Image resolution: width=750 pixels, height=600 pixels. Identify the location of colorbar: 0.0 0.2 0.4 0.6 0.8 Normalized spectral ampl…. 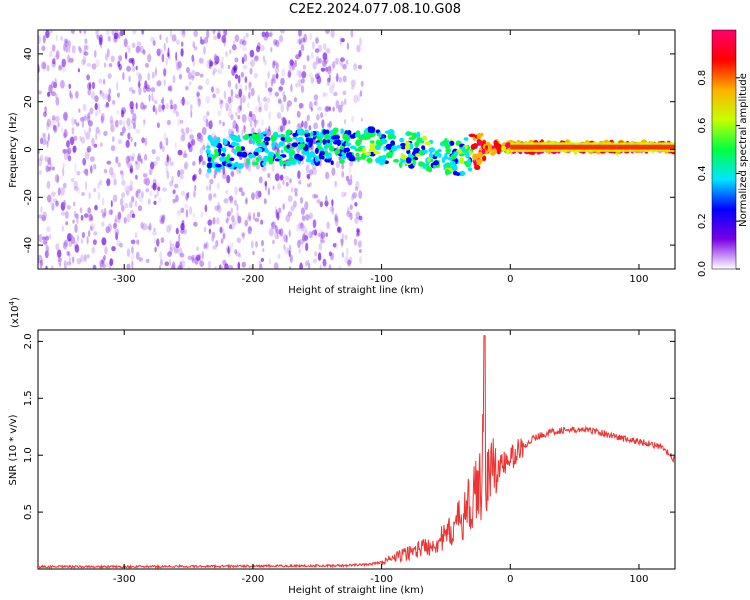
(723, 153).